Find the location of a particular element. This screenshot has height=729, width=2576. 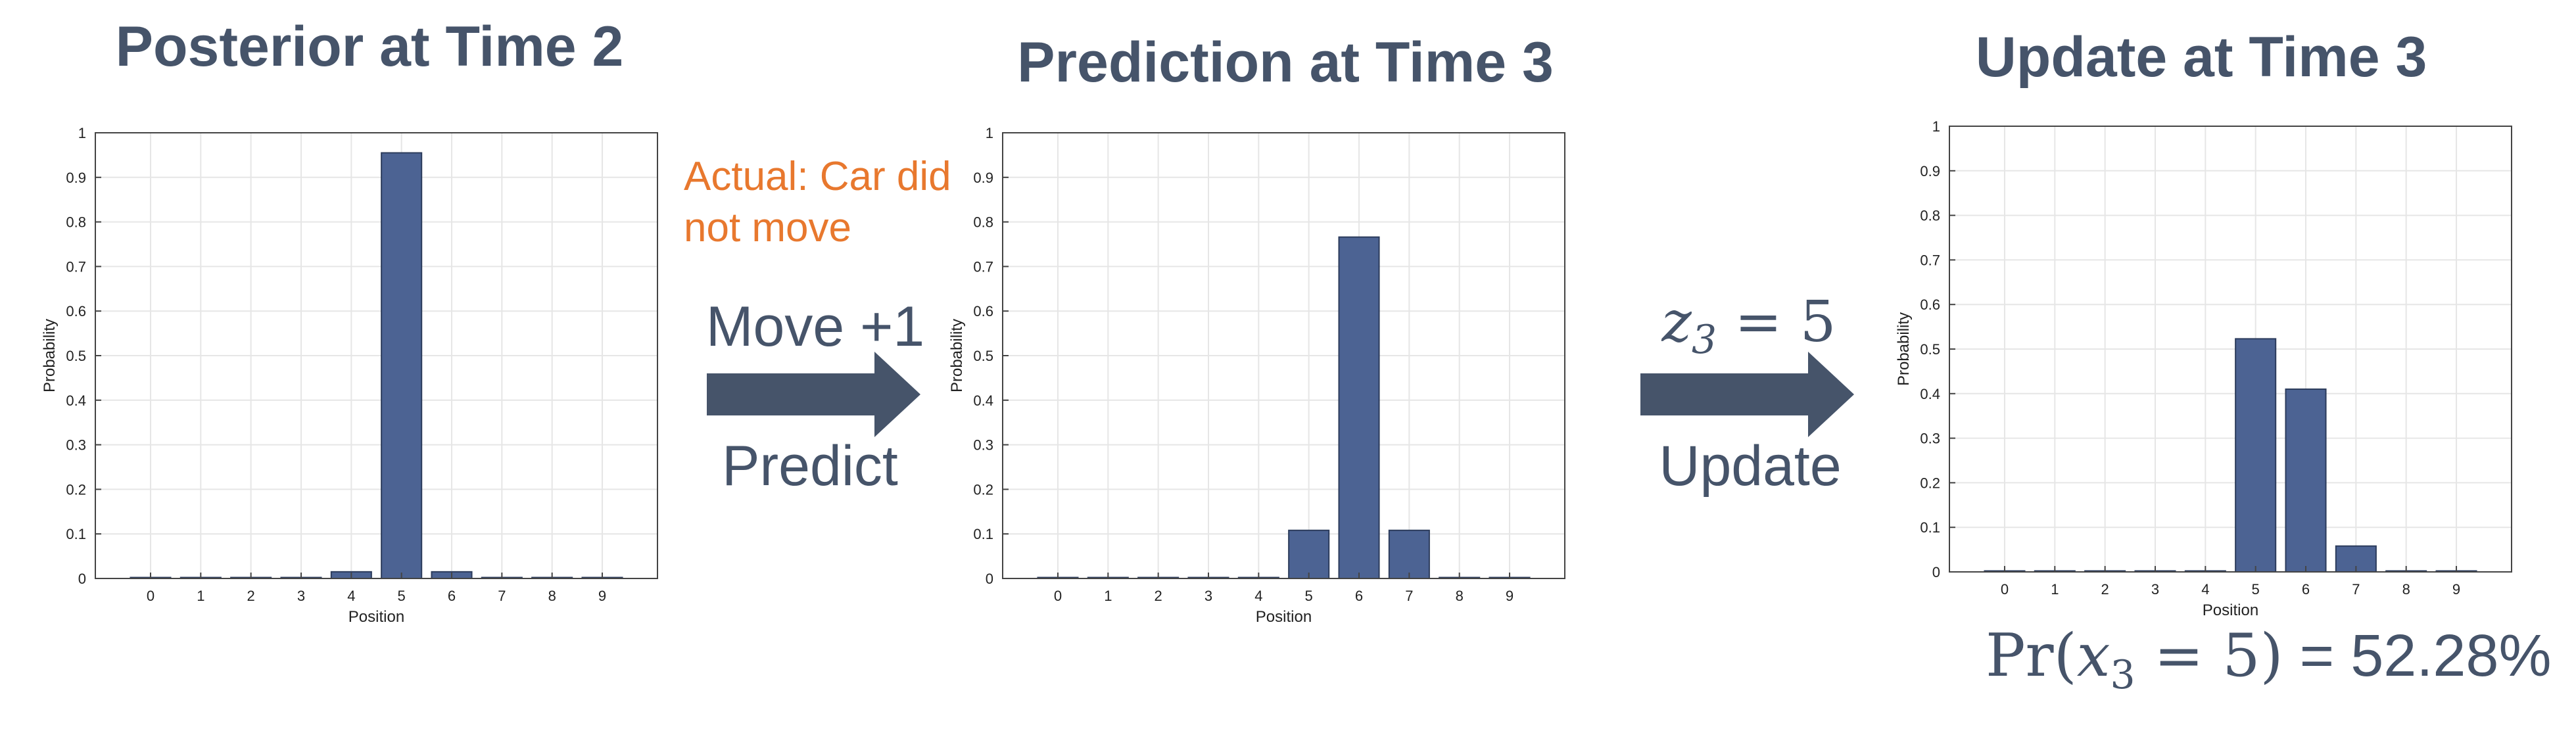

measurement-variable: z is located at coordinates (1676, 322).